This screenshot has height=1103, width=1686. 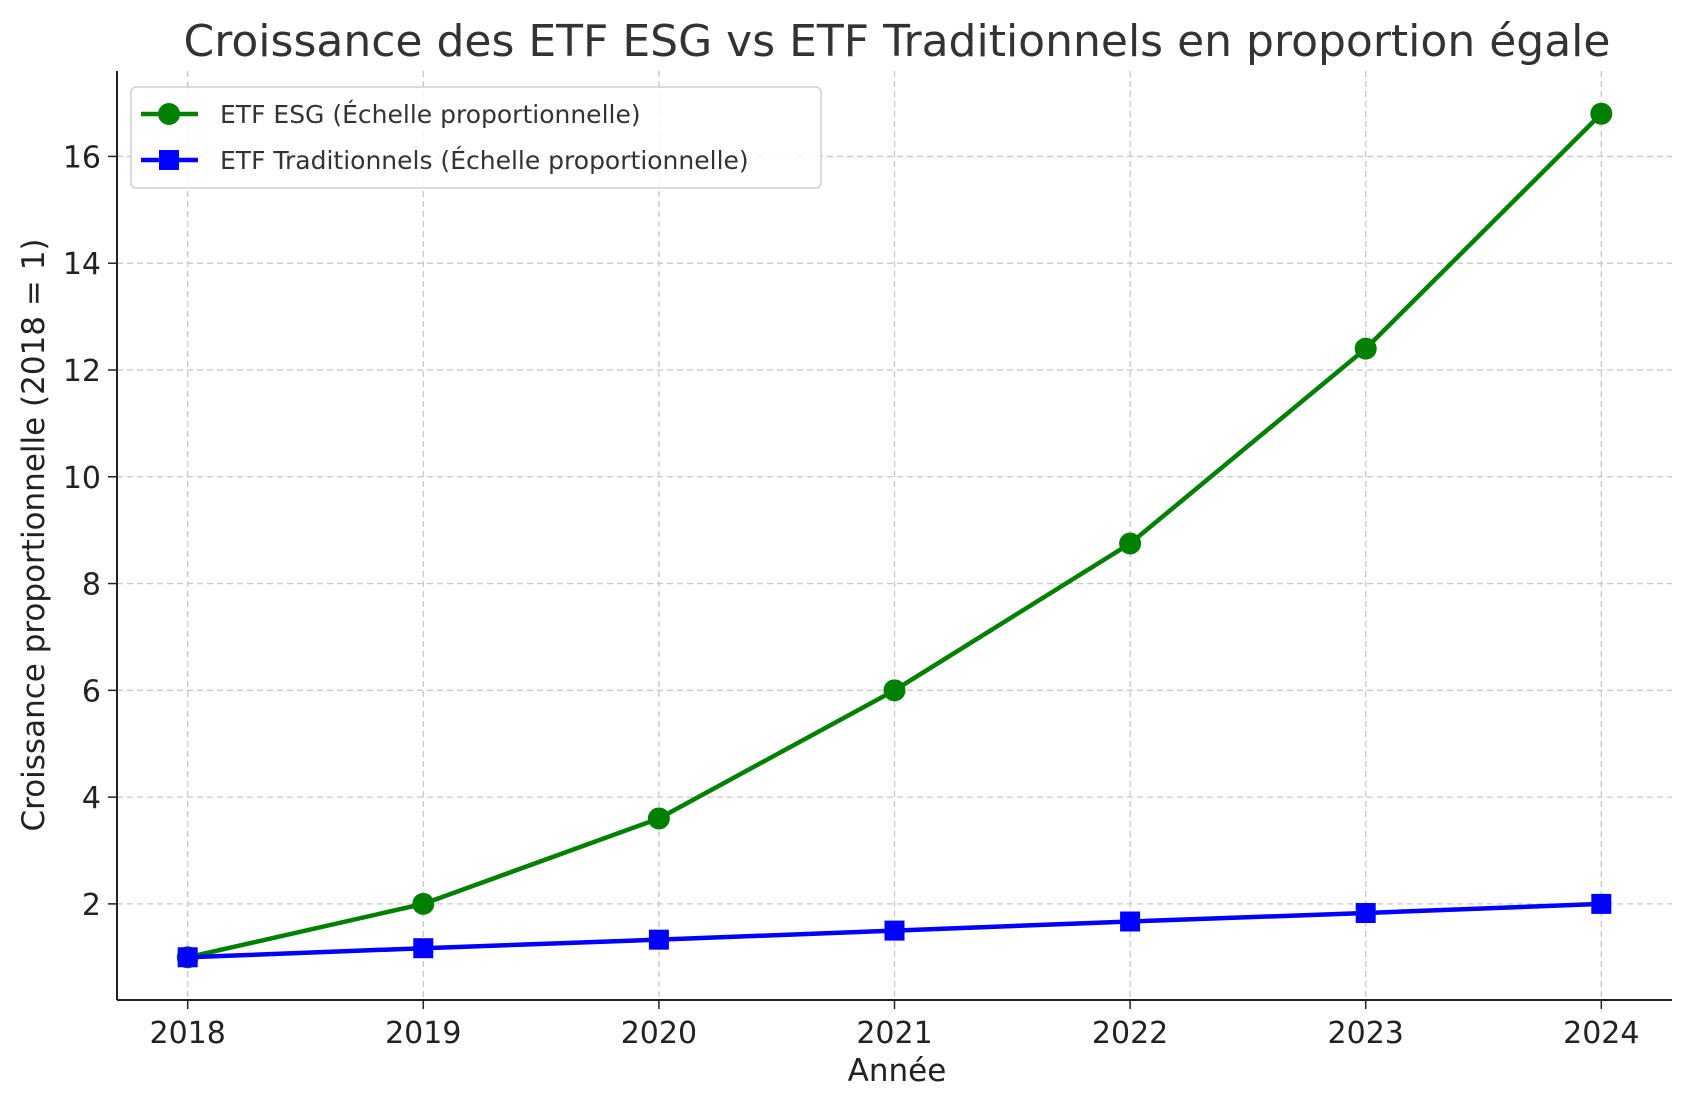 I want to click on y-tick-label-3: 8, so click(x=91, y=585).